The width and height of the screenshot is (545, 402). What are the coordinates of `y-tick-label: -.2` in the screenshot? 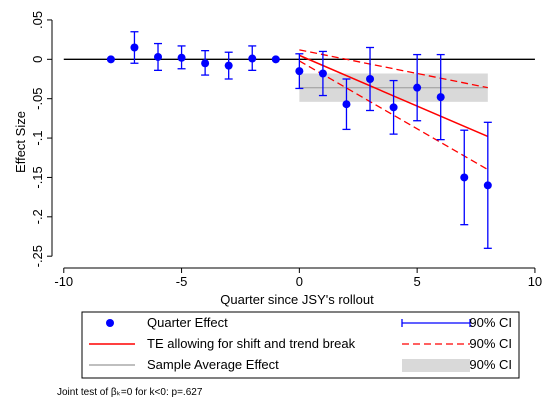 It's located at (37, 216).